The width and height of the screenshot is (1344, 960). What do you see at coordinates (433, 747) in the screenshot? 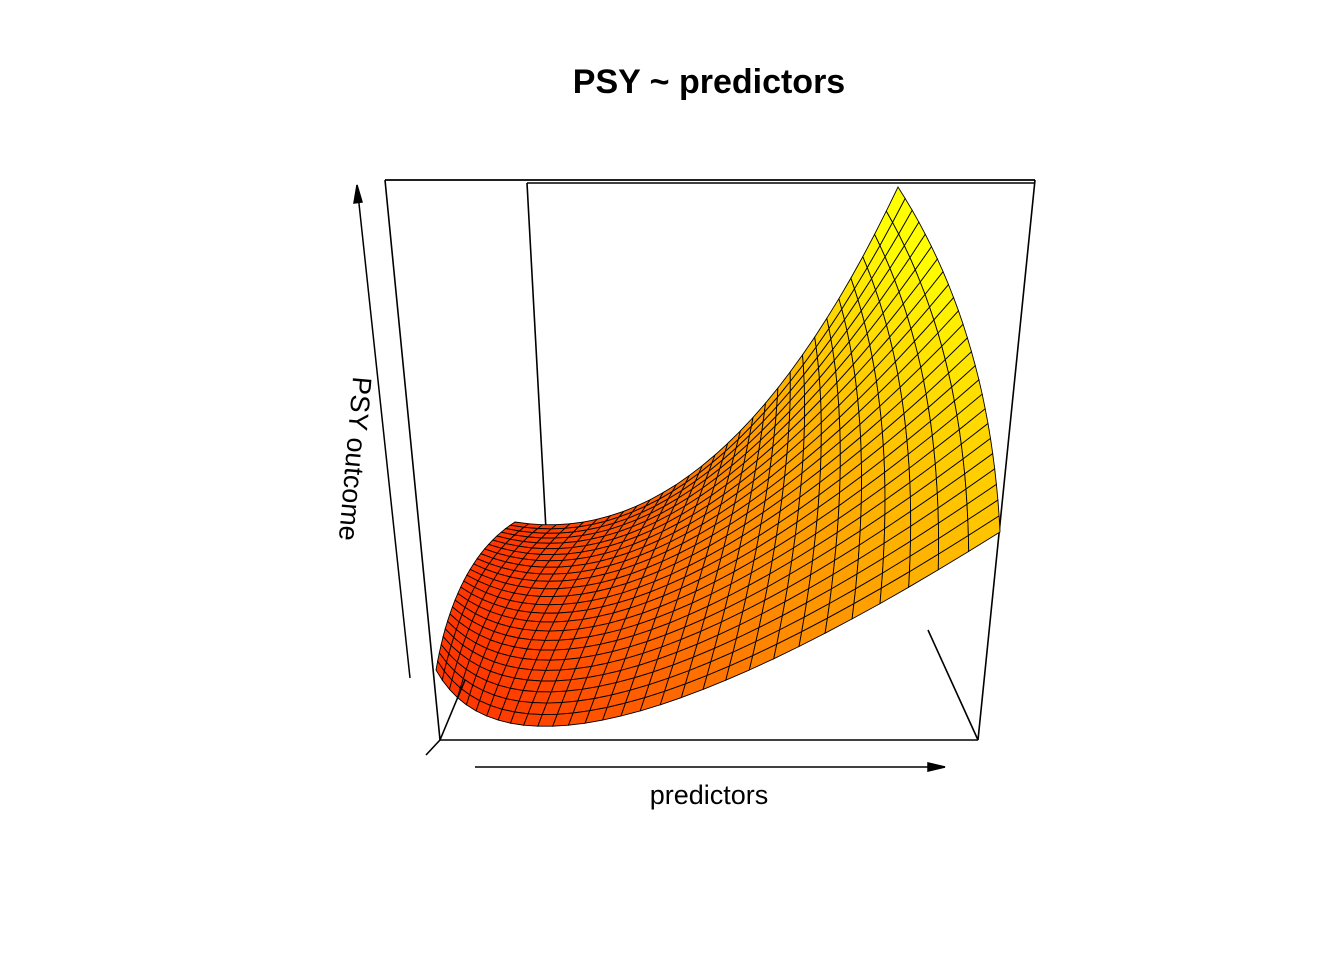
I see `box-edge-left-front` at bounding box center [433, 747].